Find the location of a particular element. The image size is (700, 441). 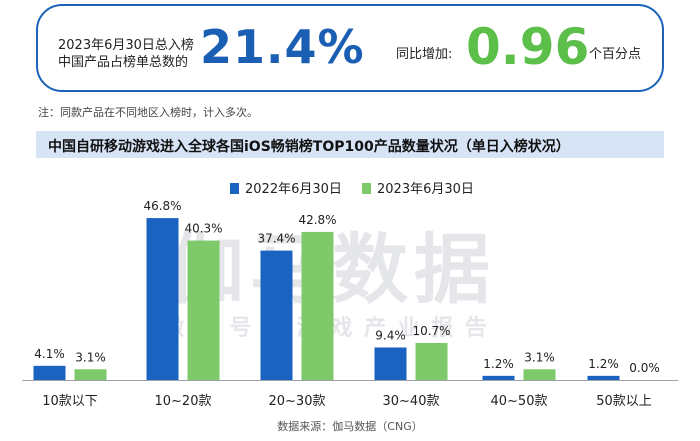

data-label: 40.3% is located at coordinates (203, 229).